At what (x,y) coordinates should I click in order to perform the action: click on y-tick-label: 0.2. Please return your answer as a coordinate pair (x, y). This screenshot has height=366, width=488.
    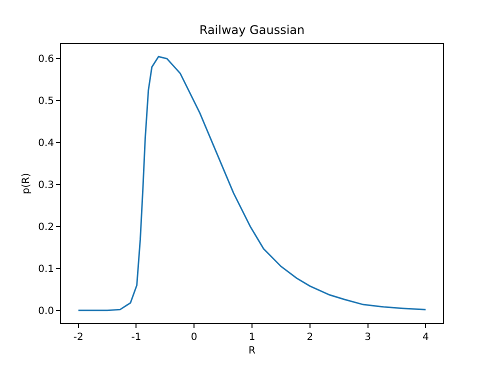
    Looking at the image, I should click on (46, 227).